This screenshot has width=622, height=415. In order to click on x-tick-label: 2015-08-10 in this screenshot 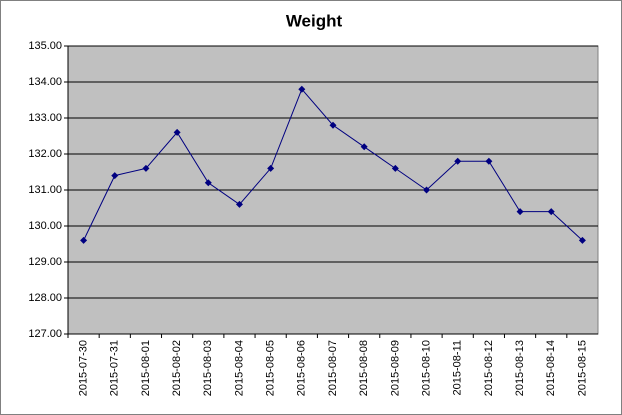, I will do `click(426, 368)`.